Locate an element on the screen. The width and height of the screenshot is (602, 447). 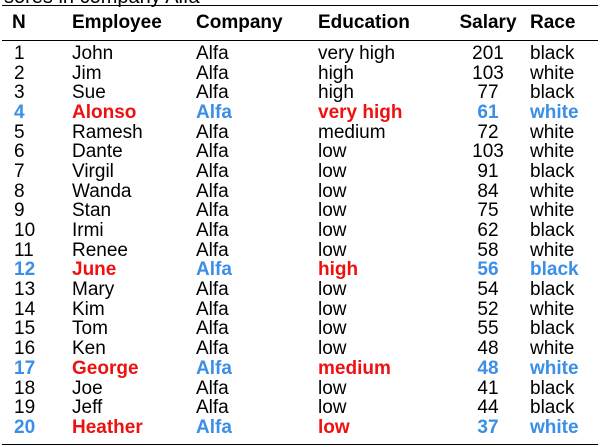
cell-n: 6 is located at coordinates (19, 152).